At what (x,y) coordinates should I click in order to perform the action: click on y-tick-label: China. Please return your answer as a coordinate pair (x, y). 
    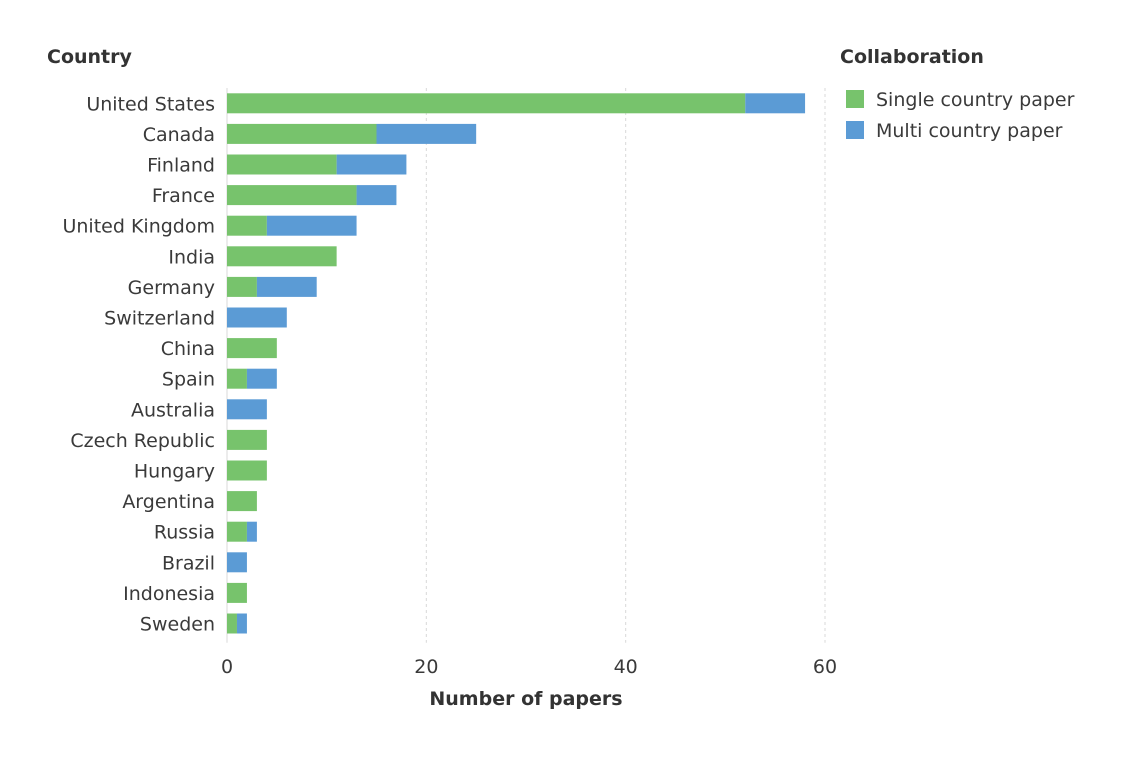
    Looking at the image, I should click on (188, 349).